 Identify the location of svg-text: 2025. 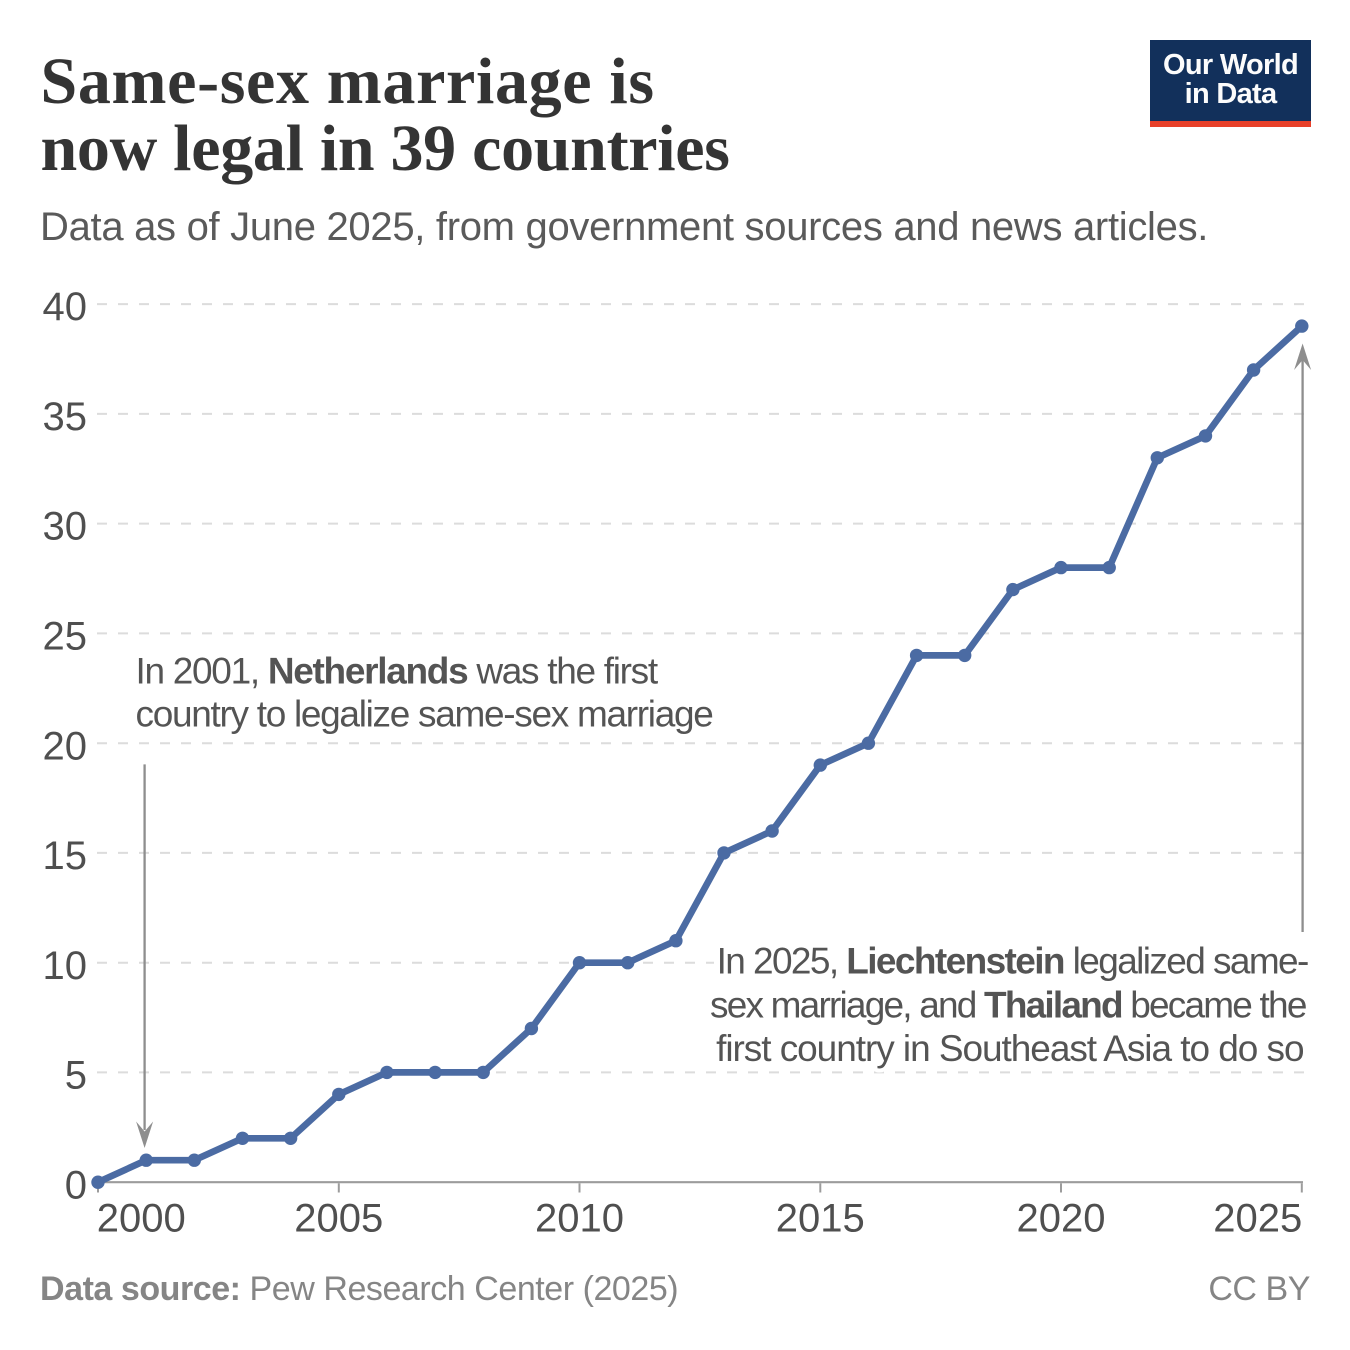
(1257, 1219).